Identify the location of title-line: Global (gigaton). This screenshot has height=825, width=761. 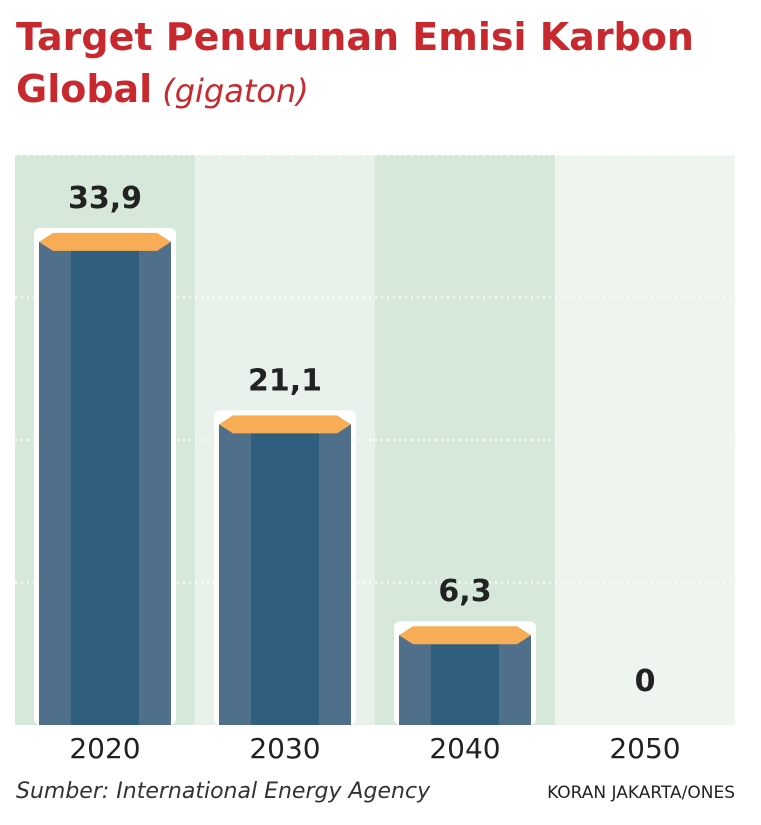
(162, 89).